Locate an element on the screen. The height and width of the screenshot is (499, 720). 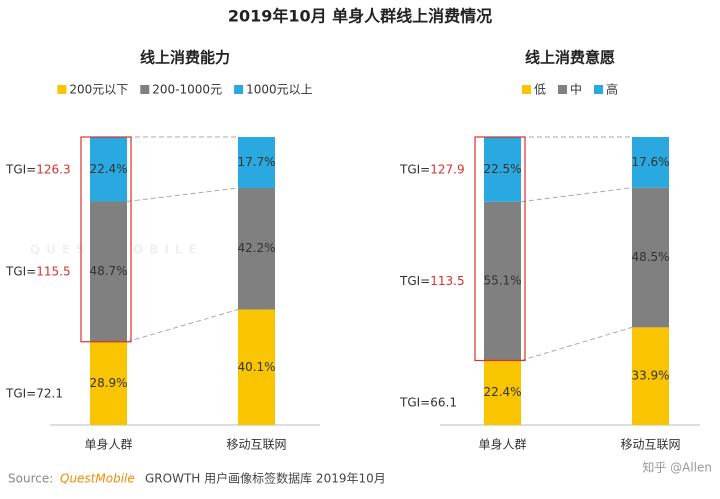
value-label: 48.7% is located at coordinates (108, 271).